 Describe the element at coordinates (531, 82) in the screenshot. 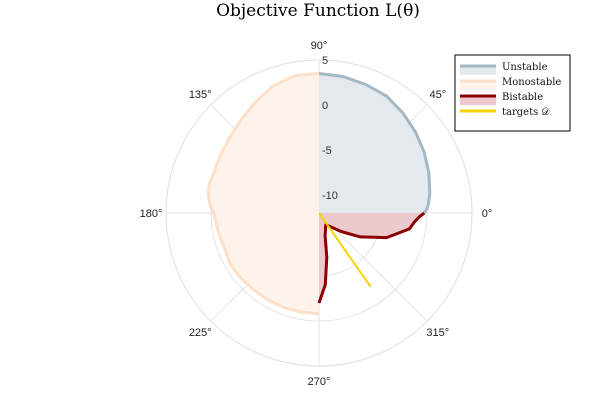

I see `legend-label: Monostable` at that location.